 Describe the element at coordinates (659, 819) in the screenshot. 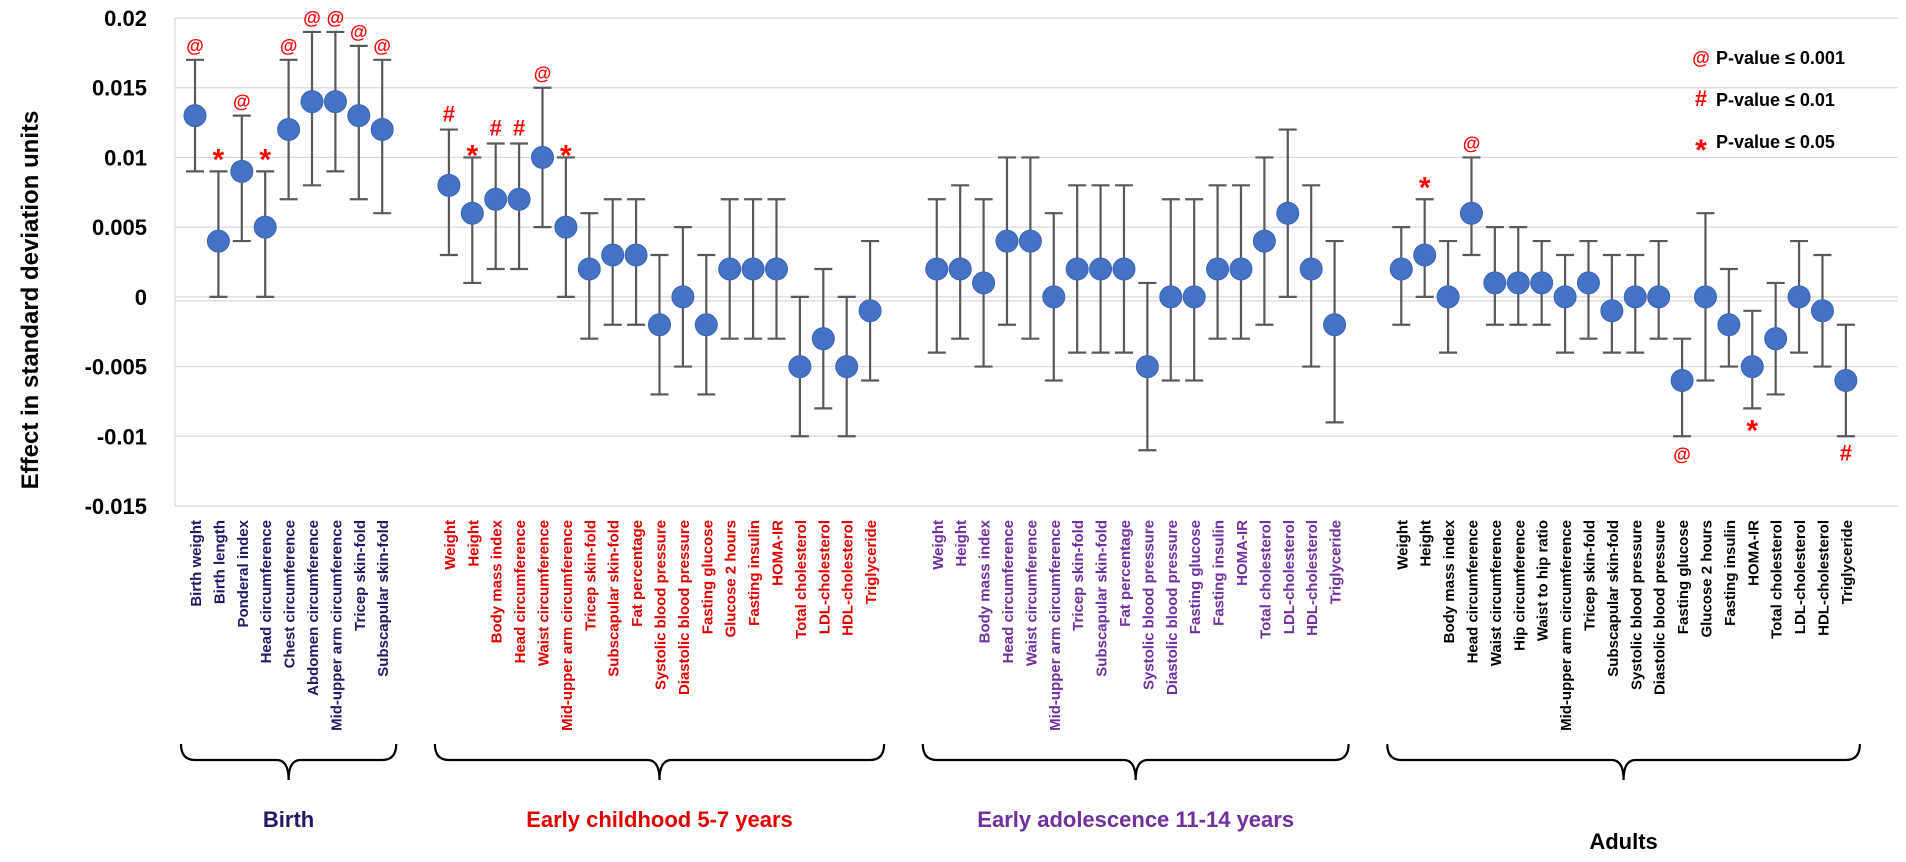

I see `group-label: Early childhood 5-7 years` at that location.